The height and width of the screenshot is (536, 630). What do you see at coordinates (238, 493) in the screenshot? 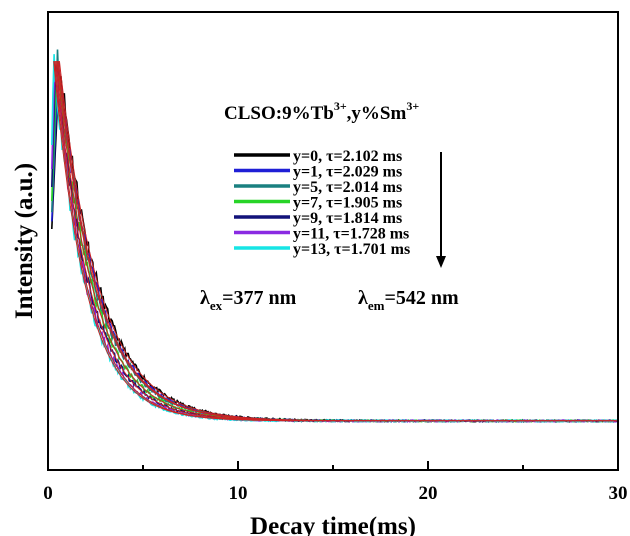
I see `x-tick-label: 10` at bounding box center [238, 493].